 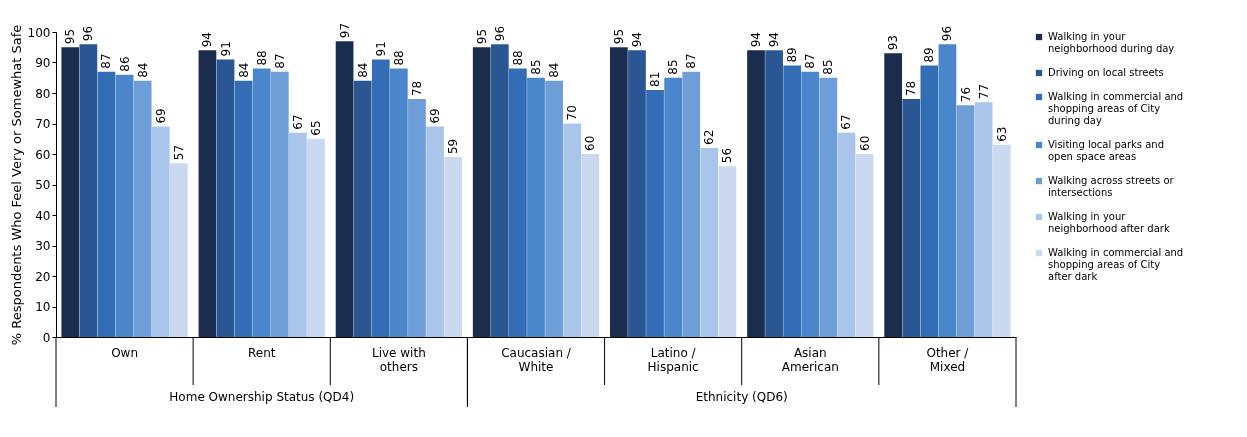 I want to click on y-tick-label: 0, so click(x=46, y=337).